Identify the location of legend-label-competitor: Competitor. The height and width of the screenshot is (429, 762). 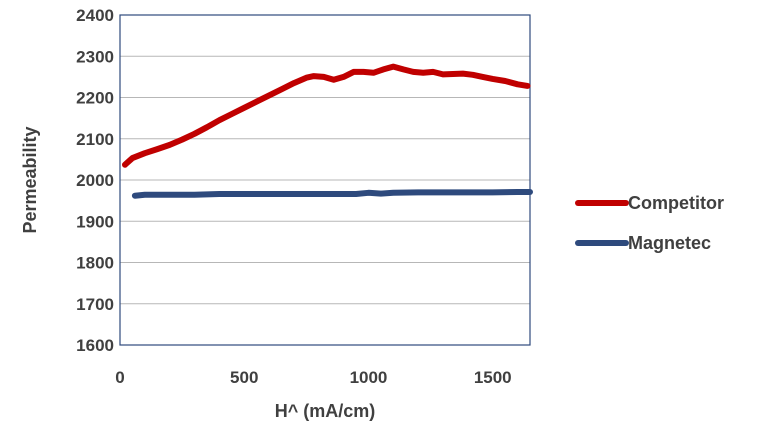
(676, 203).